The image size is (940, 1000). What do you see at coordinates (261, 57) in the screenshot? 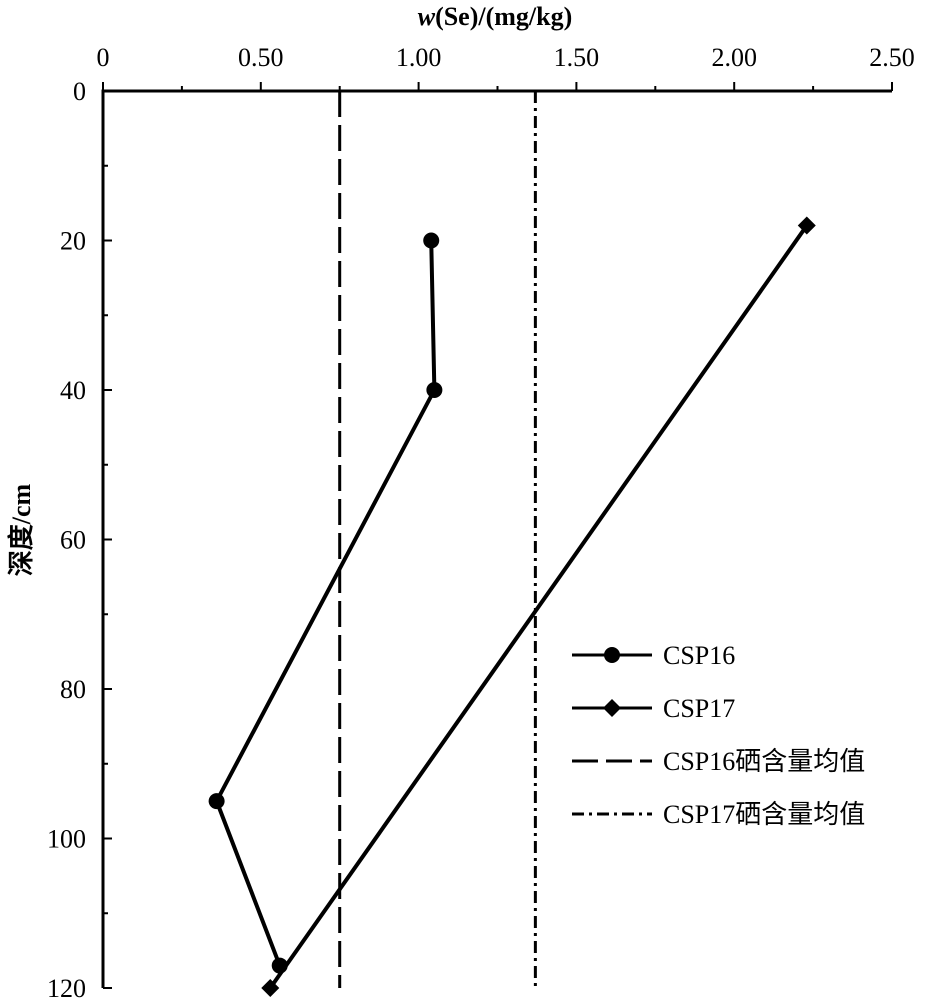
I see `x-tick-label: 0.50` at bounding box center [261, 57].